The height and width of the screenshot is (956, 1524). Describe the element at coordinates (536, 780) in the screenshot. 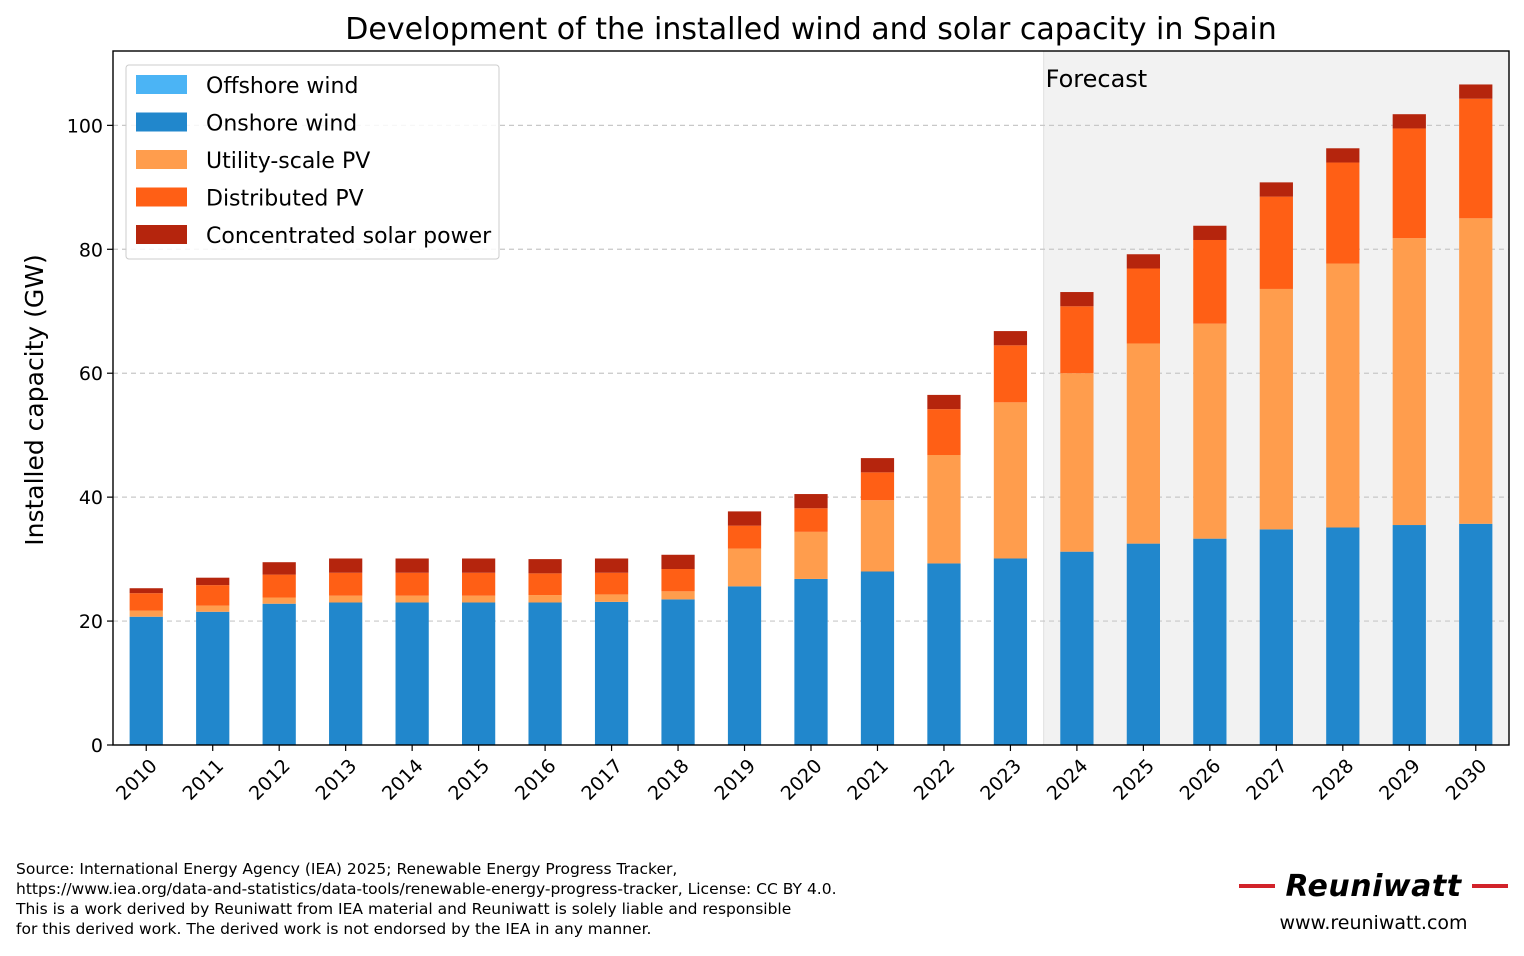

I see `x-tick-label: 2016` at that location.